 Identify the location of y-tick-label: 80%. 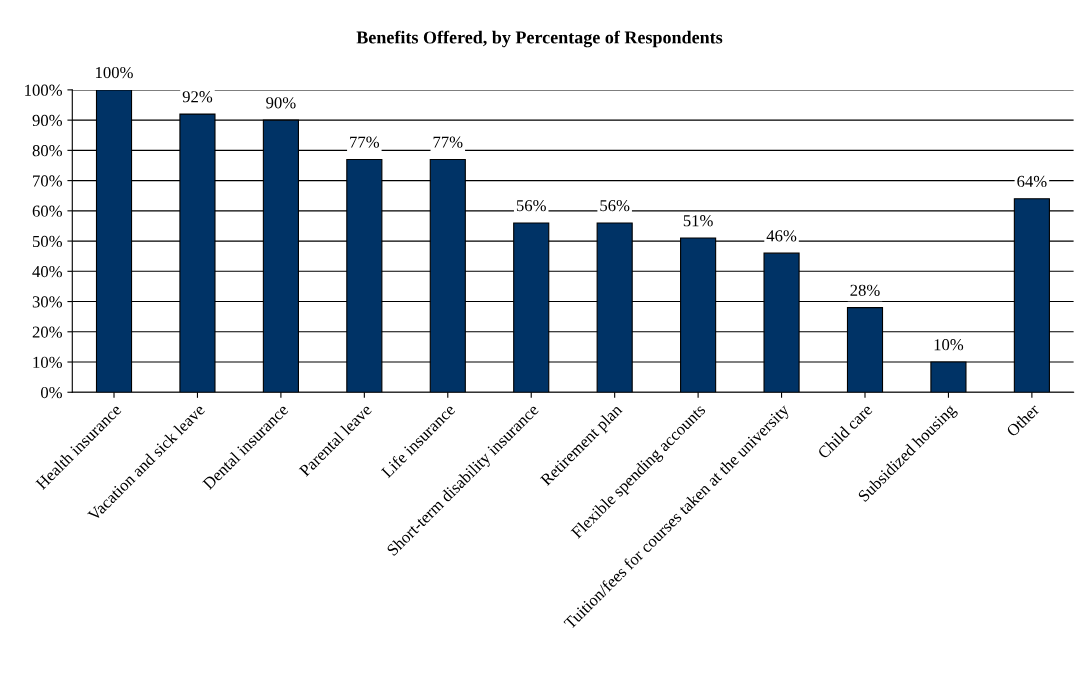
(47, 151).